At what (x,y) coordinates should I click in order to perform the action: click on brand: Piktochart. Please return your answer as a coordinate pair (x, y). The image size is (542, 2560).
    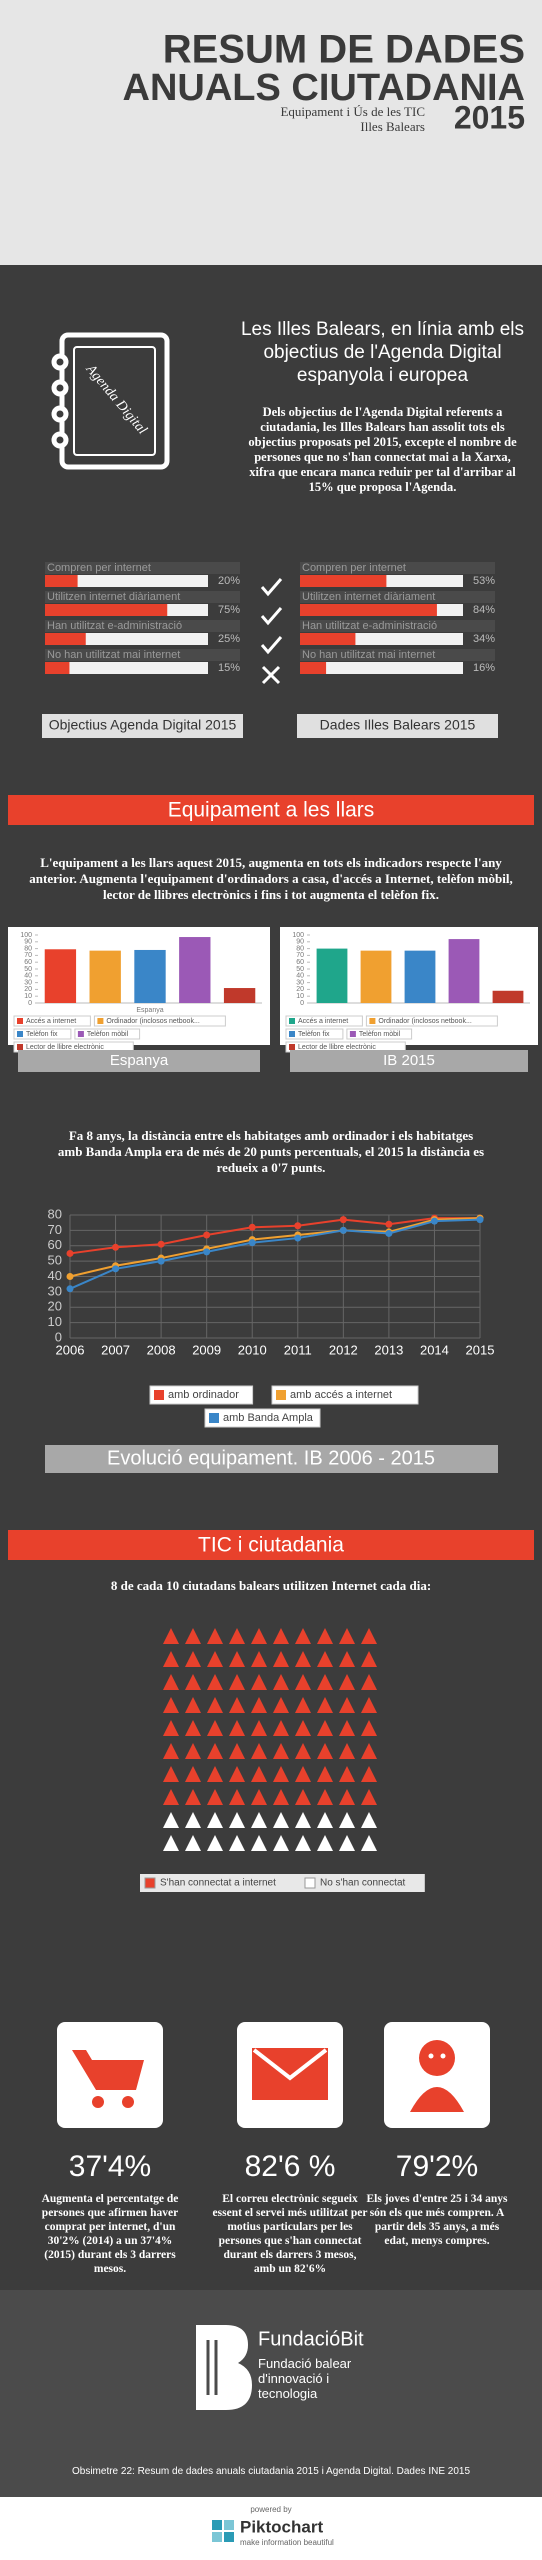
    Looking at the image, I should click on (281, 2526).